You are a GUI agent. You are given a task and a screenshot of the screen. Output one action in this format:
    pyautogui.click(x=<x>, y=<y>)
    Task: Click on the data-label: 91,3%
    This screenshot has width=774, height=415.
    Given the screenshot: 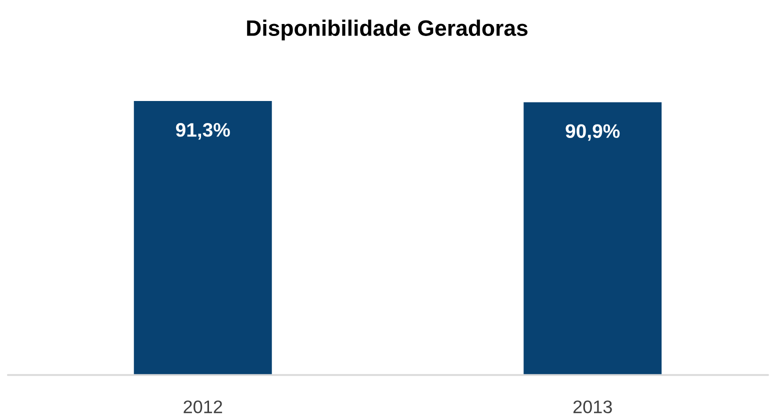 What is the action you would take?
    pyautogui.click(x=203, y=131)
    